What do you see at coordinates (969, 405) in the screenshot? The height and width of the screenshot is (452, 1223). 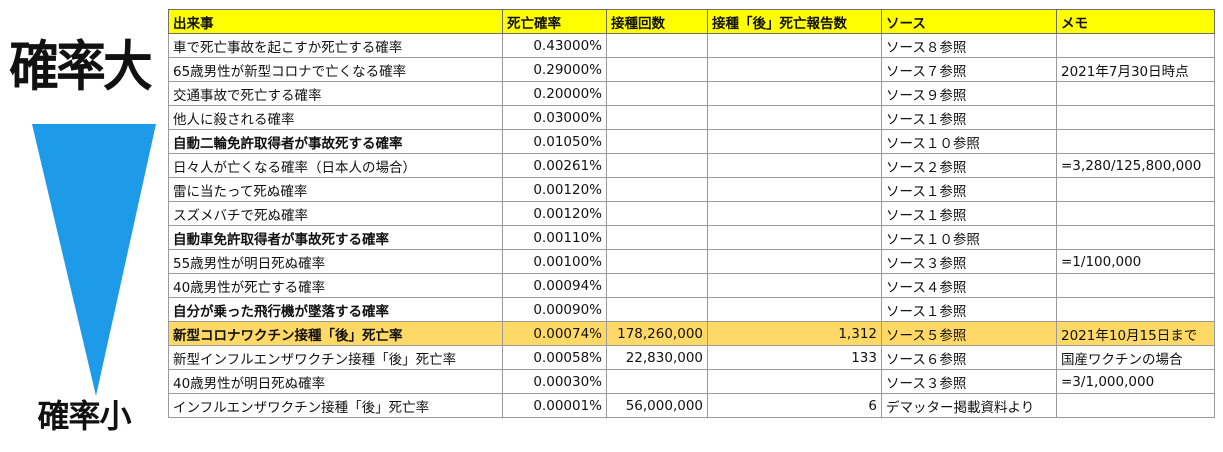 I see `source-cell: デマッター掲載資料より` at bounding box center [969, 405].